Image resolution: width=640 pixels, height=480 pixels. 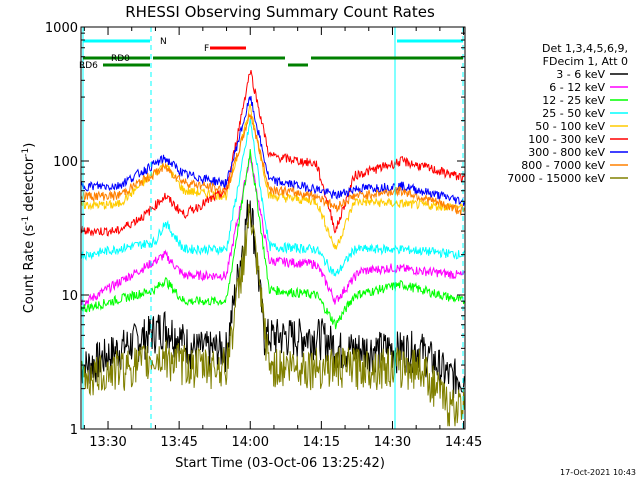 I want to click on y-tick-label: 1, so click(x=74, y=430).